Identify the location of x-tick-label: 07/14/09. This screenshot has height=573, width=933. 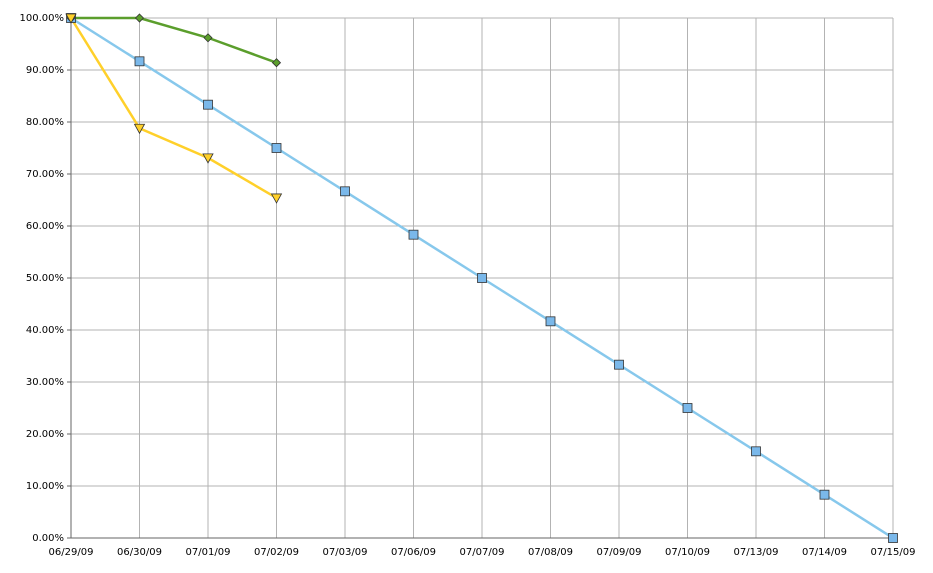
(824, 552).